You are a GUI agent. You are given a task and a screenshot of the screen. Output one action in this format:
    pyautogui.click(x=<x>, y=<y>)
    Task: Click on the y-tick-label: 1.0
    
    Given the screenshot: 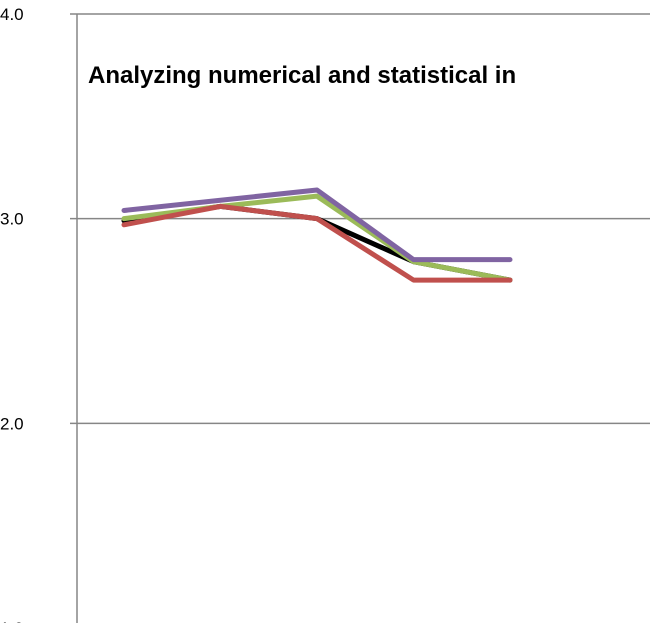 What is the action you would take?
    pyautogui.click(x=12, y=621)
    